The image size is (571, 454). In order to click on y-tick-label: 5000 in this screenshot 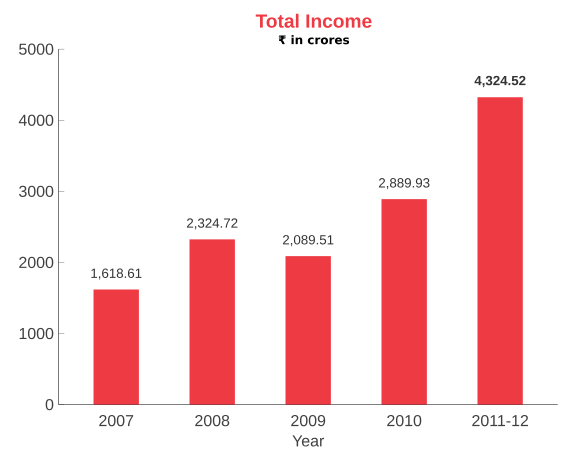, I will do `click(36, 49)`.